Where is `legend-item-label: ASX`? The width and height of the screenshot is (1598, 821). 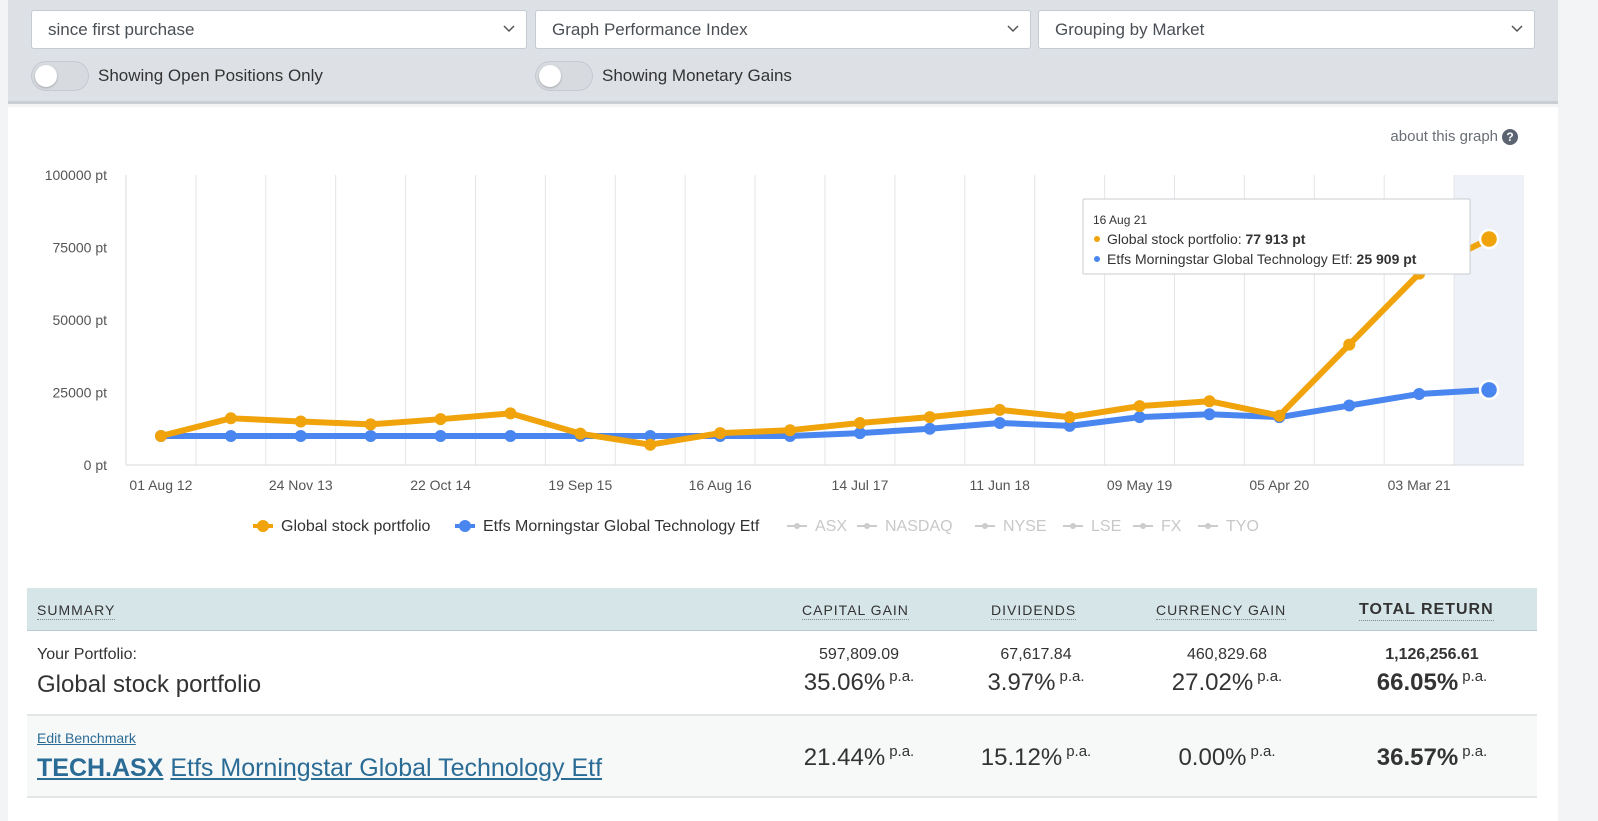
legend-item-label: ASX is located at coordinates (831, 526).